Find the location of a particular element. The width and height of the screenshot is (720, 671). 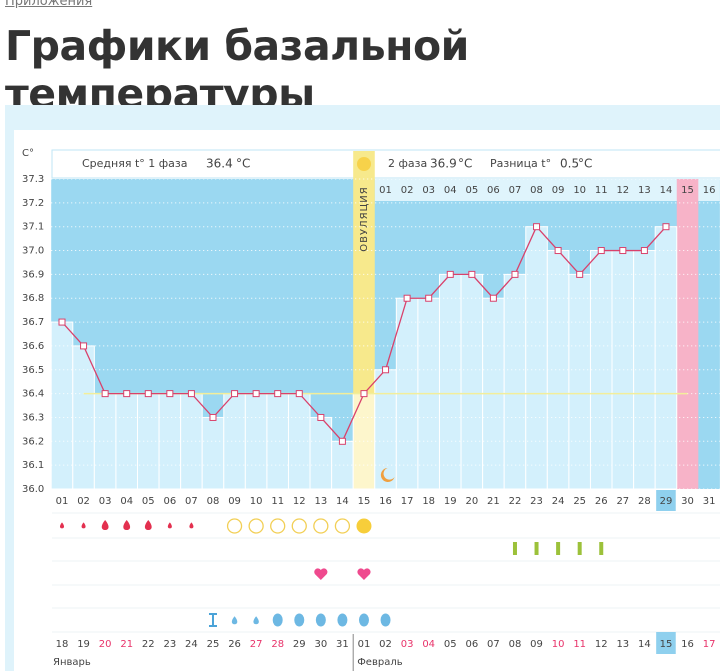

phase2-day: 09 is located at coordinates (558, 190).